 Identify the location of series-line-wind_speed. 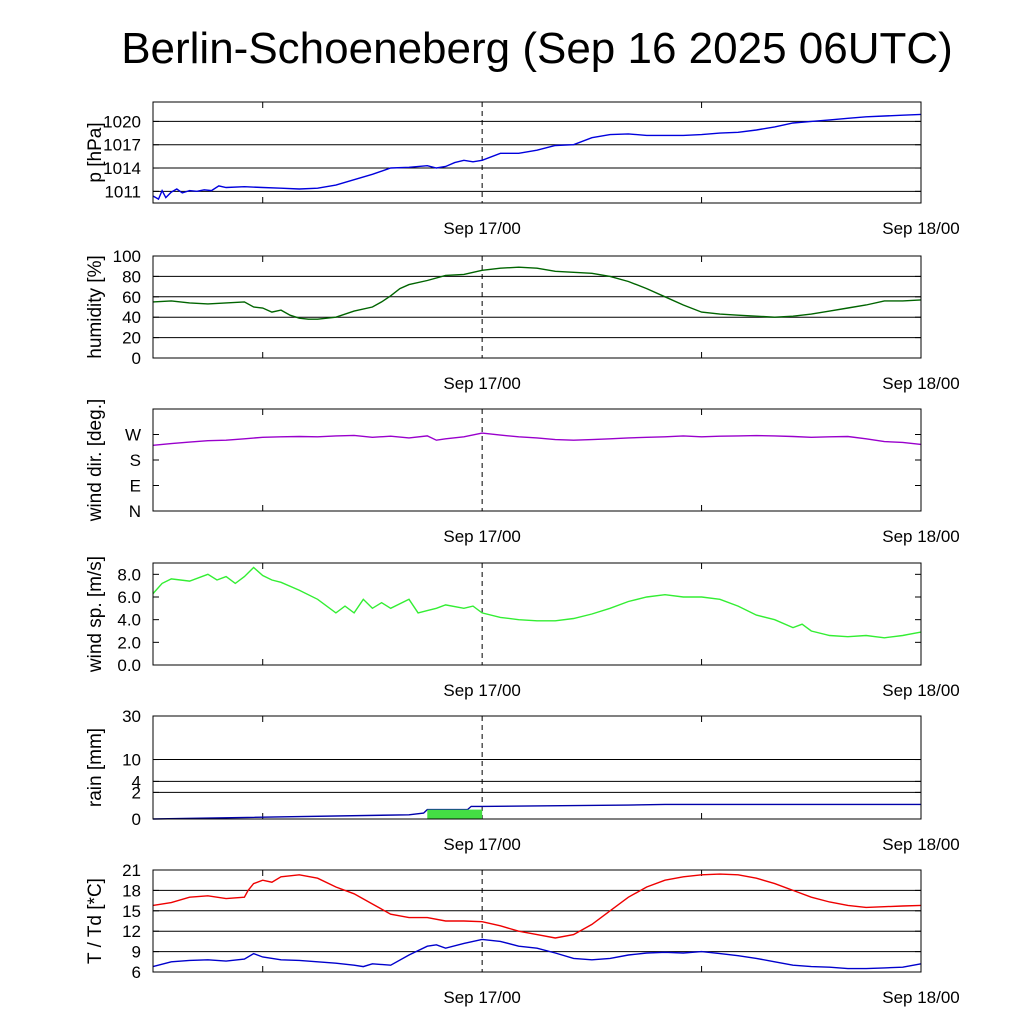
(537, 602).